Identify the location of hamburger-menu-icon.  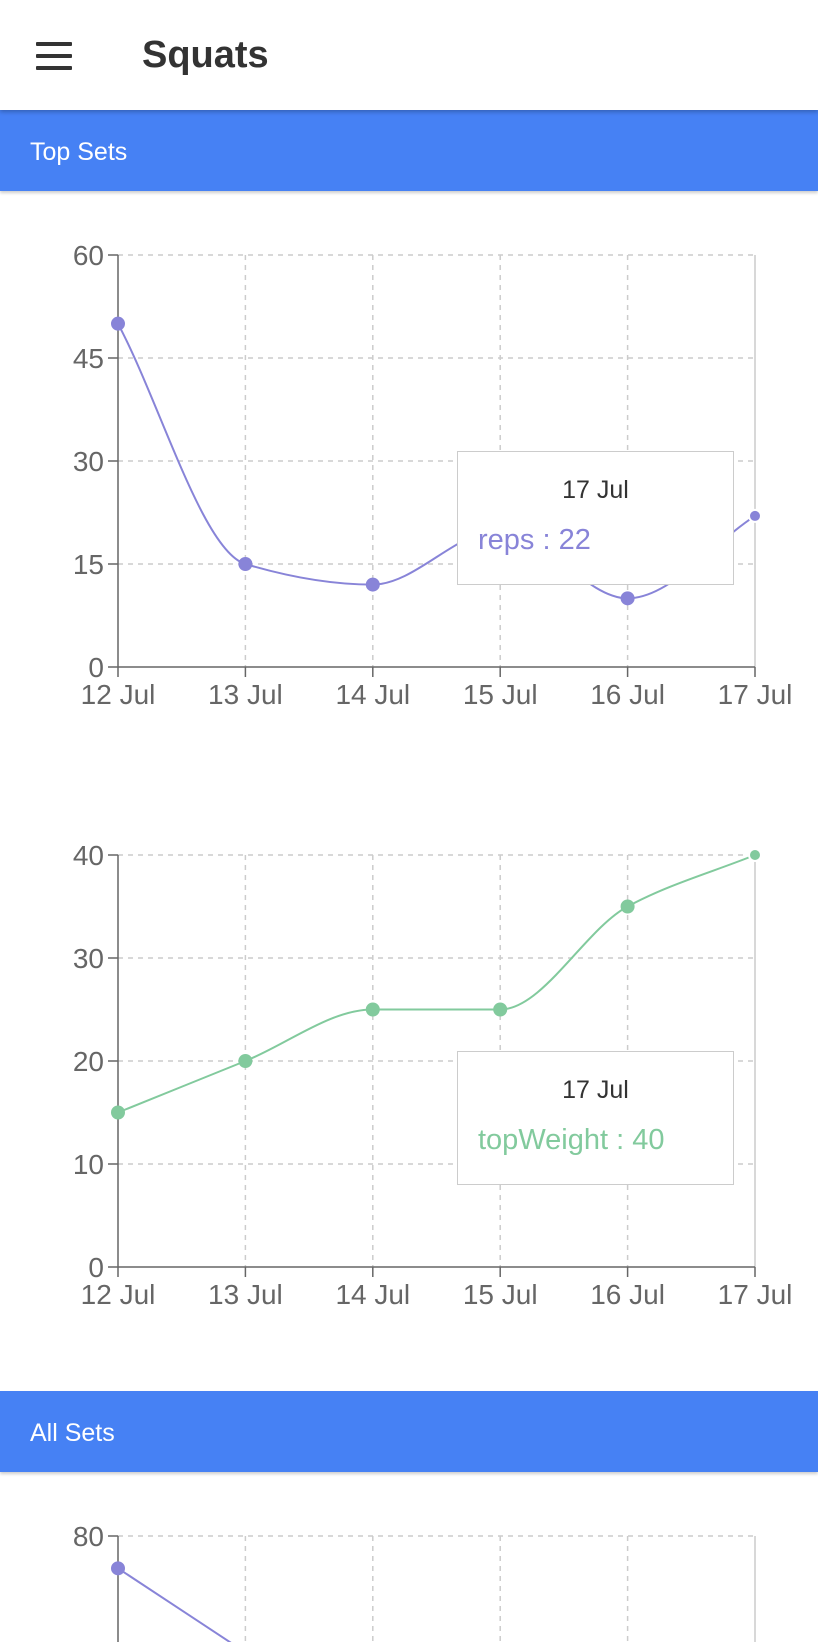
(54, 56).